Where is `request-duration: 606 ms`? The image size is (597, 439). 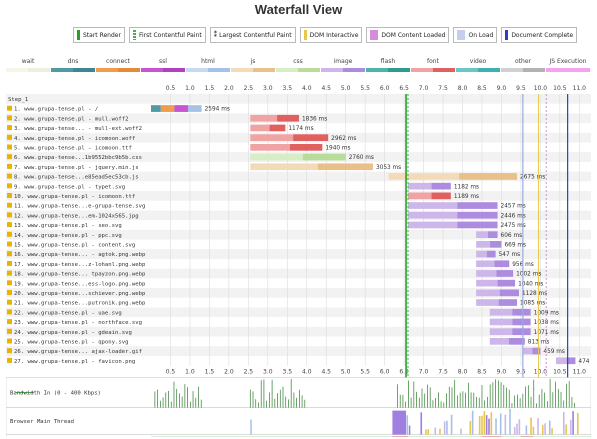
request-duration: 606 ms is located at coordinates (512, 236).